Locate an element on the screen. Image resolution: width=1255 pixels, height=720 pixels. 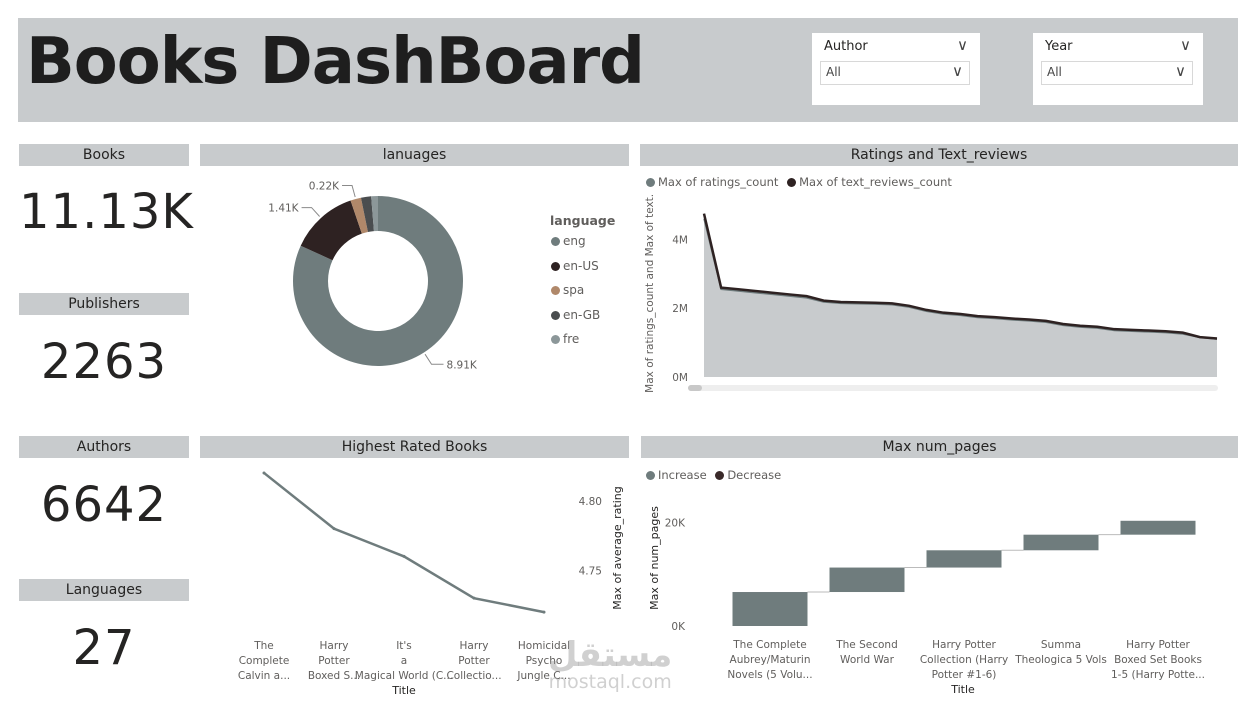
books-kpi-value: 11.13K is located at coordinates (106, 212).